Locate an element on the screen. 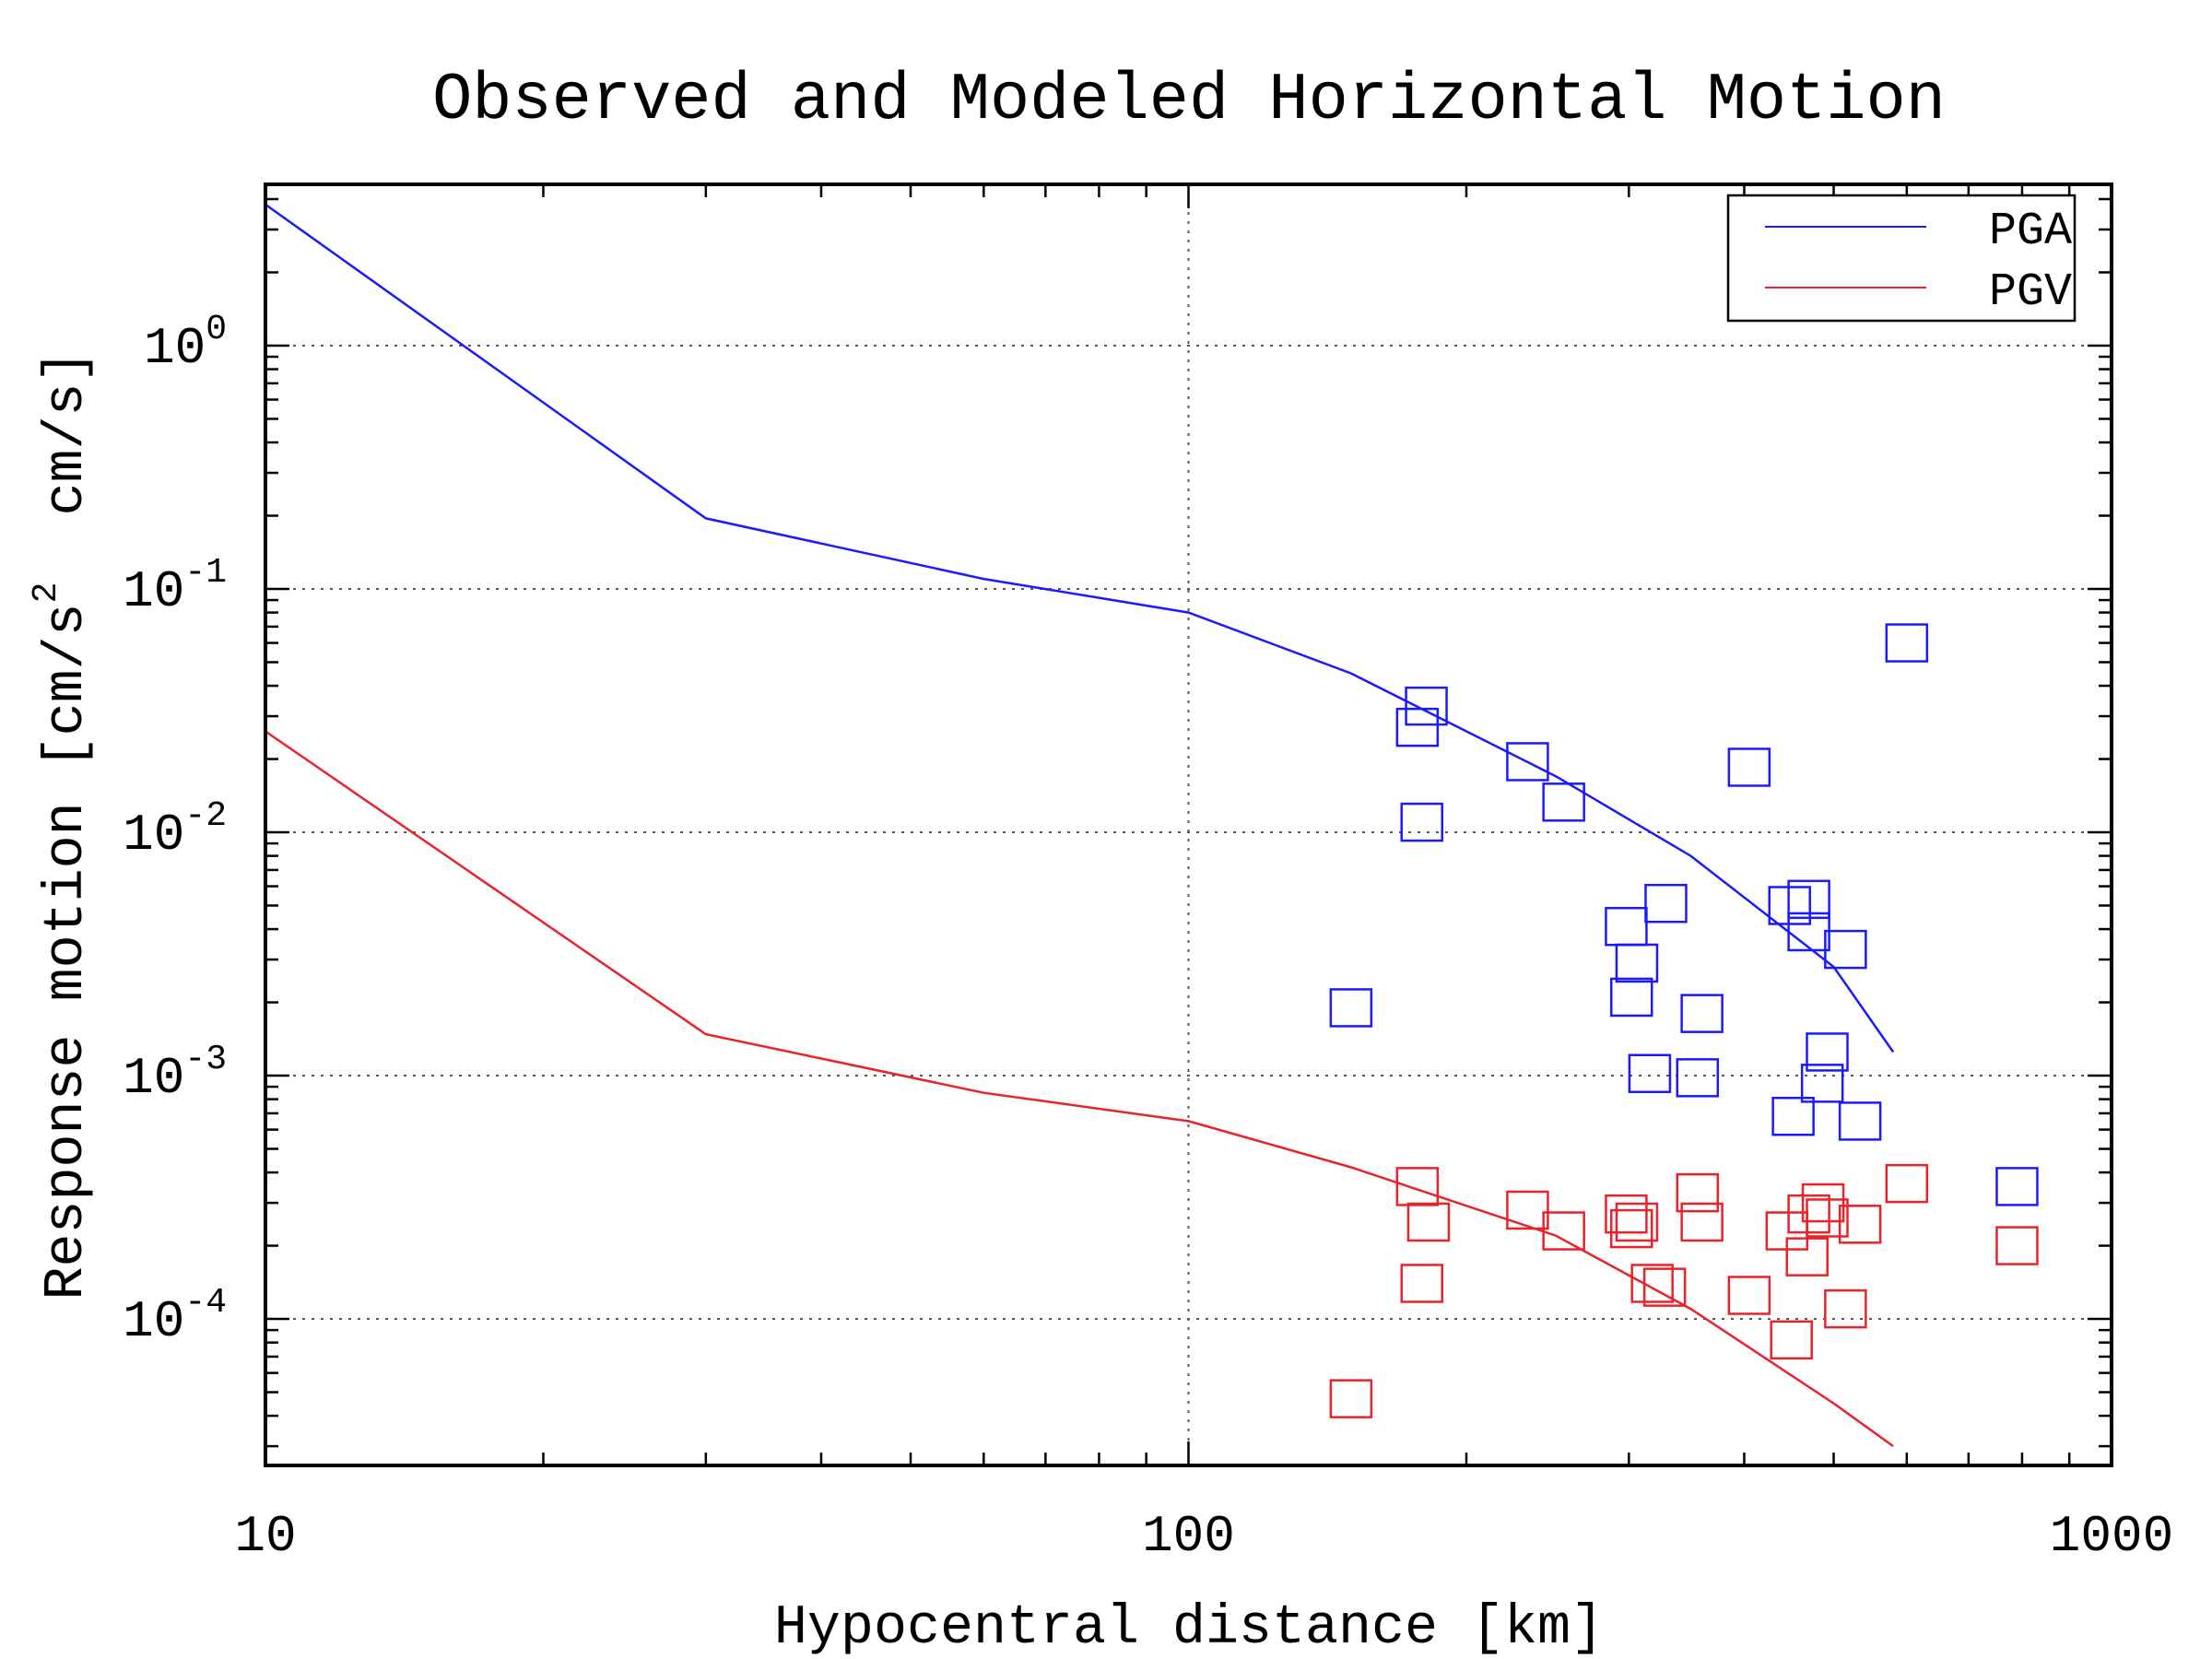  legend: PGA PGV is located at coordinates (1901, 258).